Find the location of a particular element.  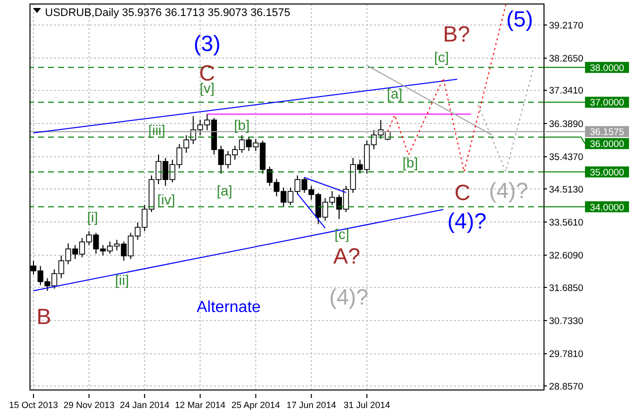

chart-title: USDRUB,Daily 35.9376 36.1713 35.9073 36.1575 is located at coordinates (167, 13).